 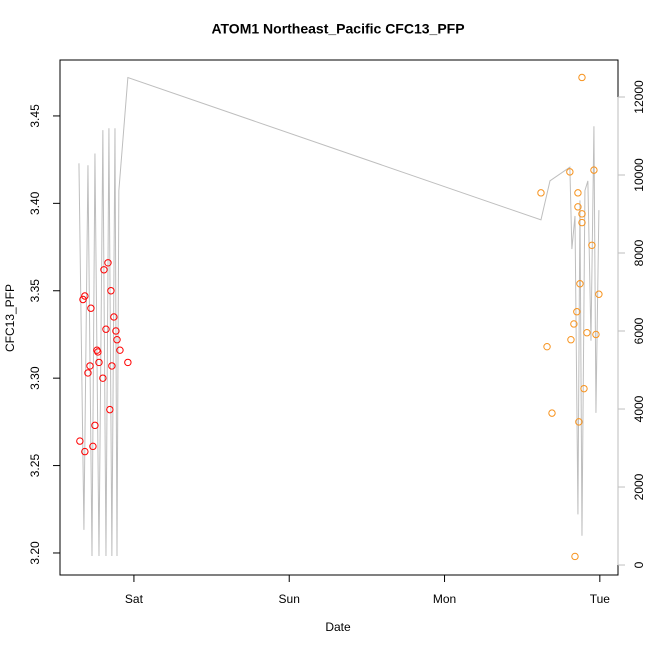 I want to click on y-tick-label: 3.35, so click(x=35, y=291).